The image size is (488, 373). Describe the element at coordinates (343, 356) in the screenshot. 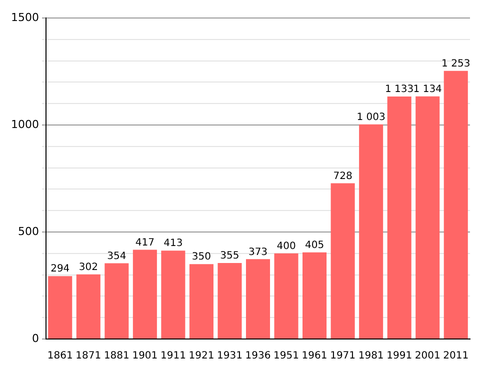

I see `x-tick-label: 1971` at that location.